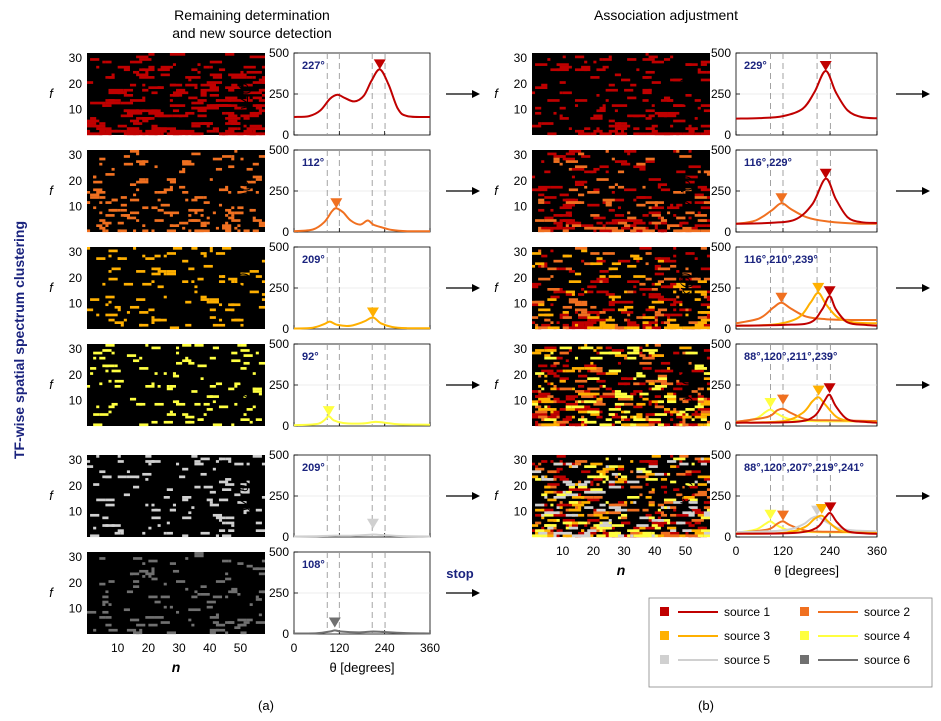 Image resolution: width=941 pixels, height=721 pixels. I want to click on tf-f-label: f, so click(51, 384).